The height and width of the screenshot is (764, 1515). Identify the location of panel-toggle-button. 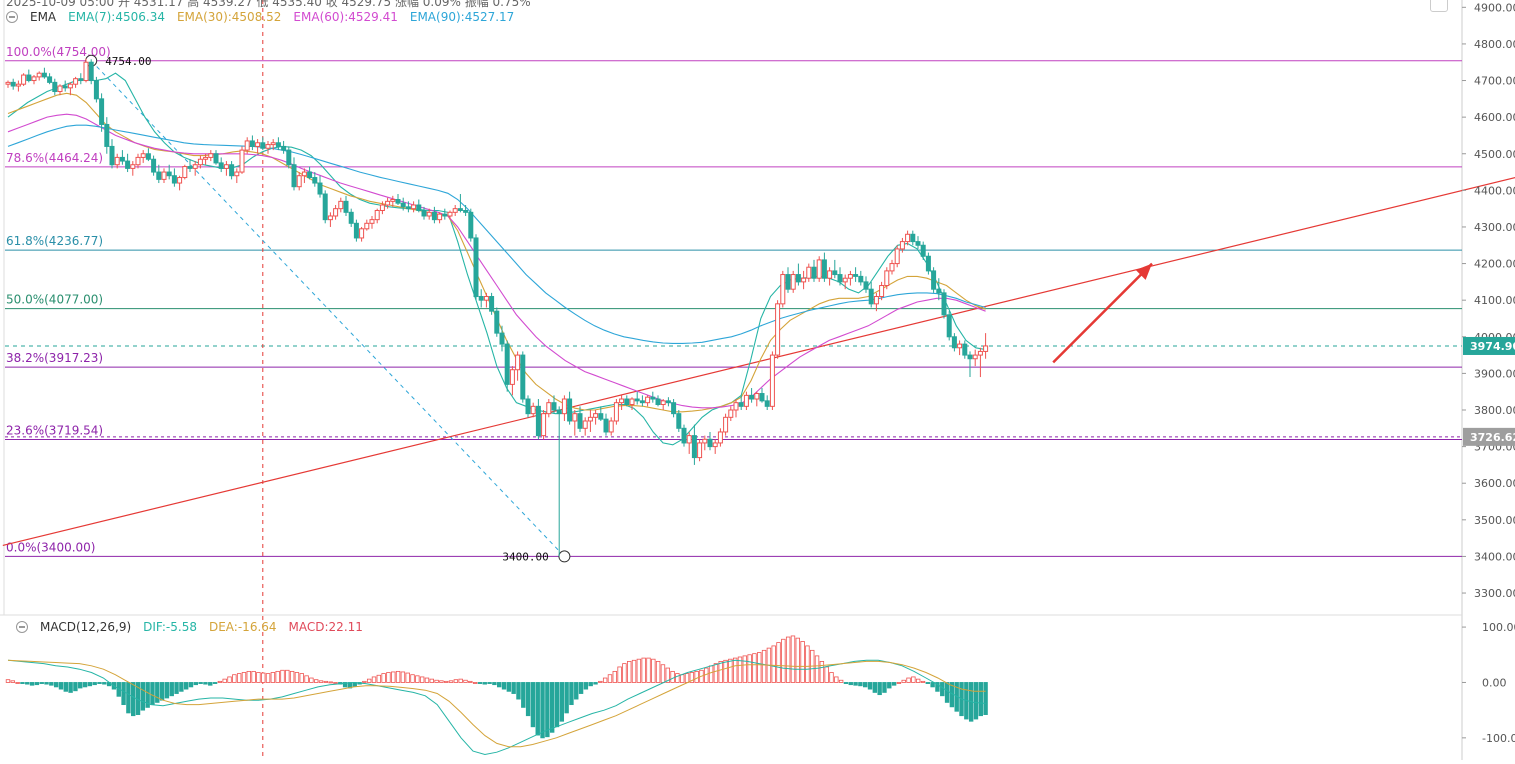
(1439, 6).